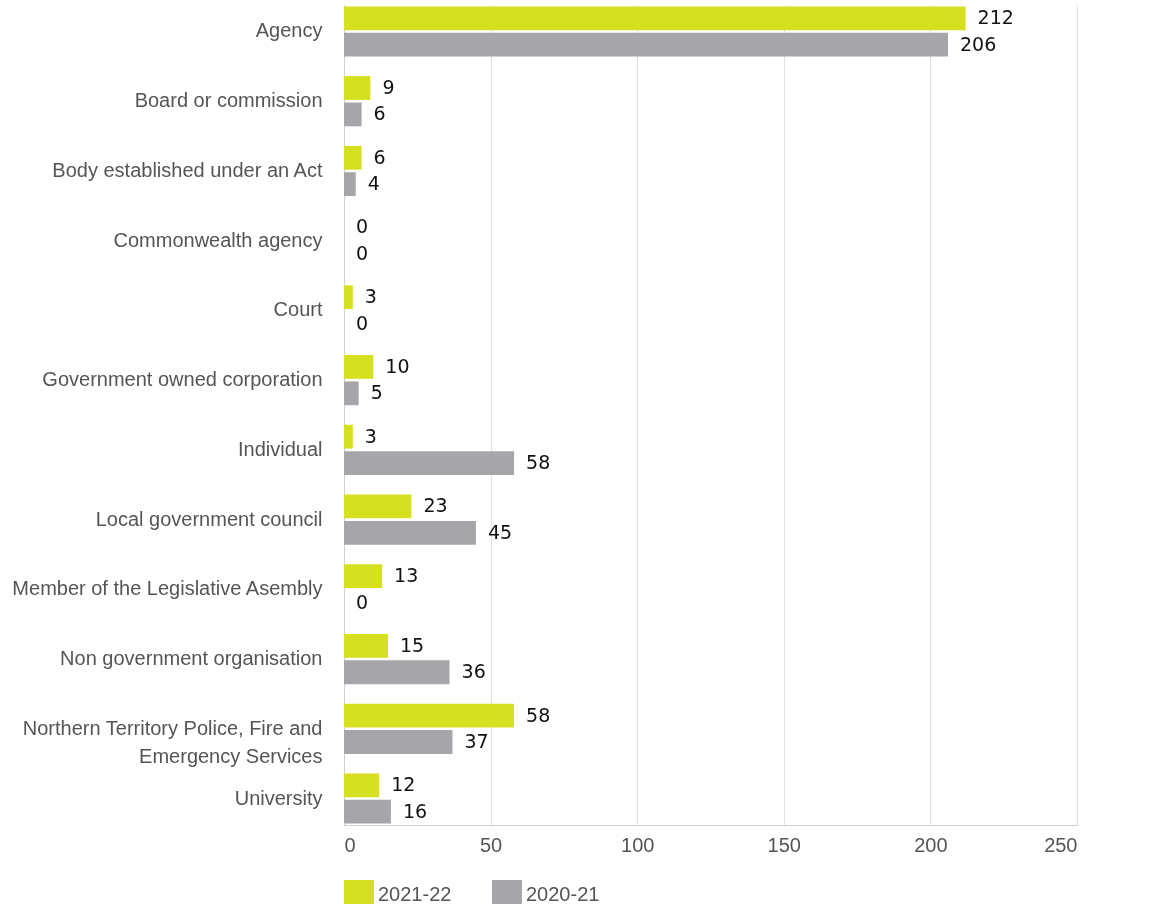 The width and height of the screenshot is (1167, 904). What do you see at coordinates (187, 169) in the screenshot?
I see `y-tick-label: Body established under an Act` at bounding box center [187, 169].